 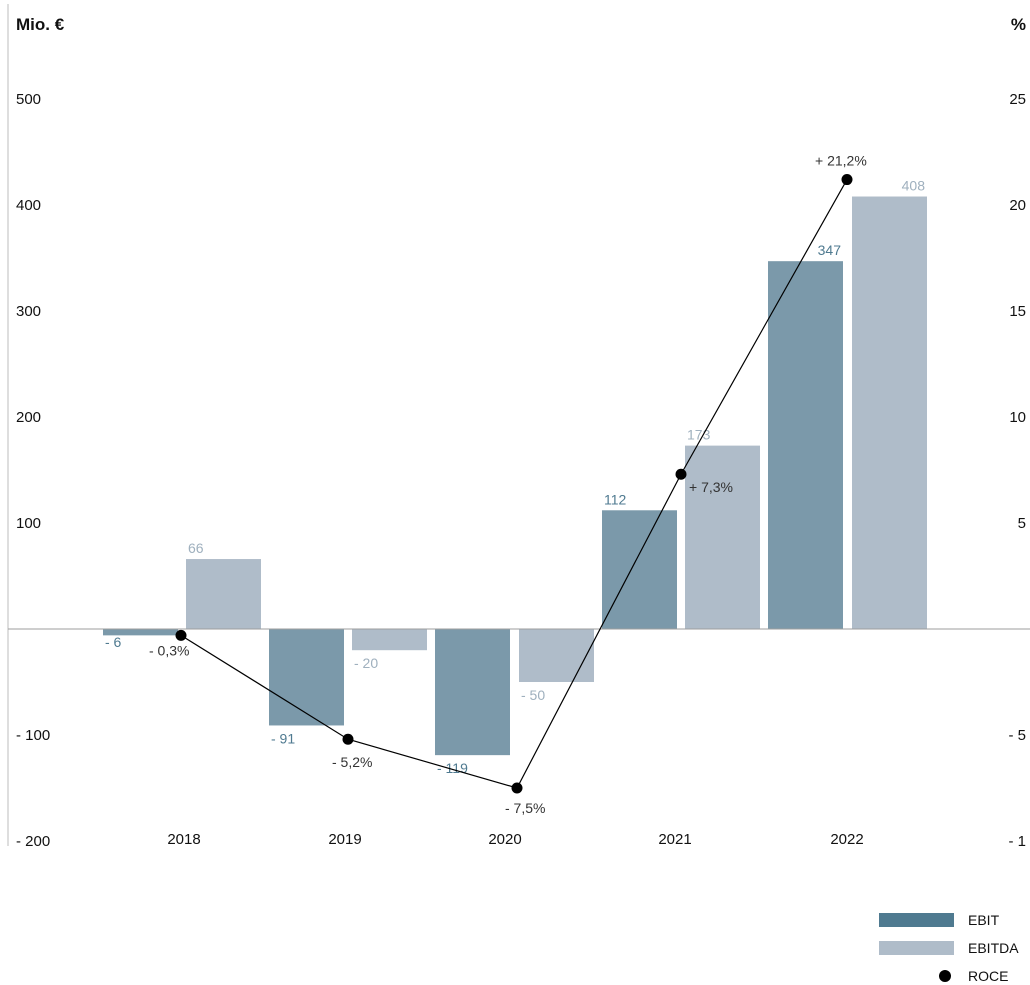 I want to click on x-tick-label: 2019, so click(x=344, y=839).